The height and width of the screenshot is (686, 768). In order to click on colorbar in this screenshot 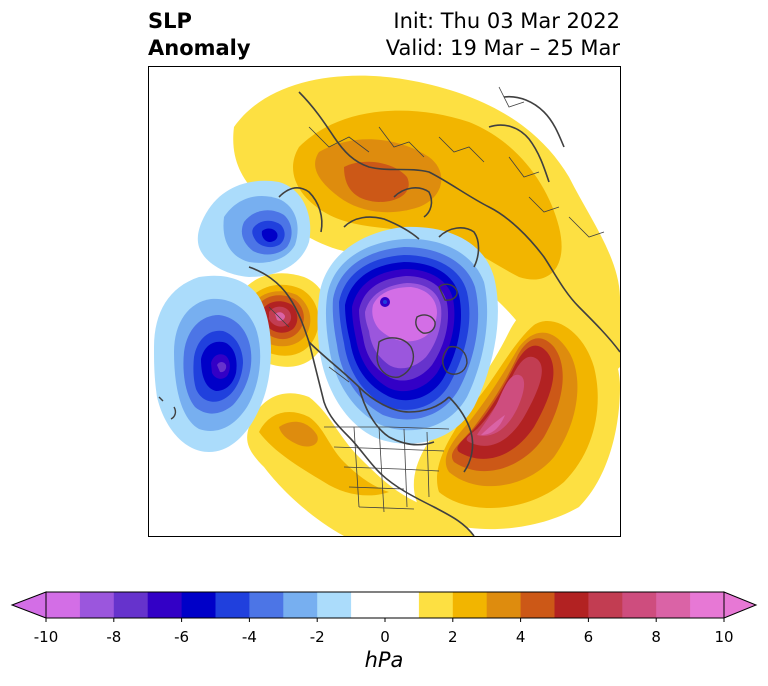, I will do `click(384, 606)`.